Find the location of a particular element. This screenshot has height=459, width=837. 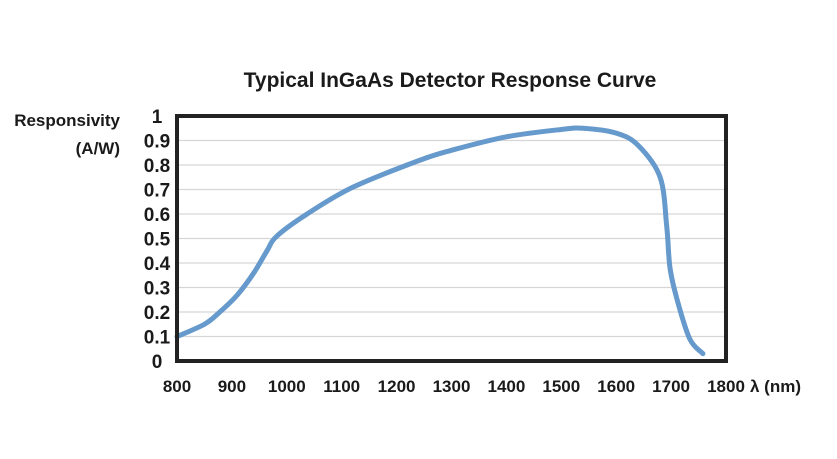

x-tick-label: 1200 is located at coordinates (397, 386).